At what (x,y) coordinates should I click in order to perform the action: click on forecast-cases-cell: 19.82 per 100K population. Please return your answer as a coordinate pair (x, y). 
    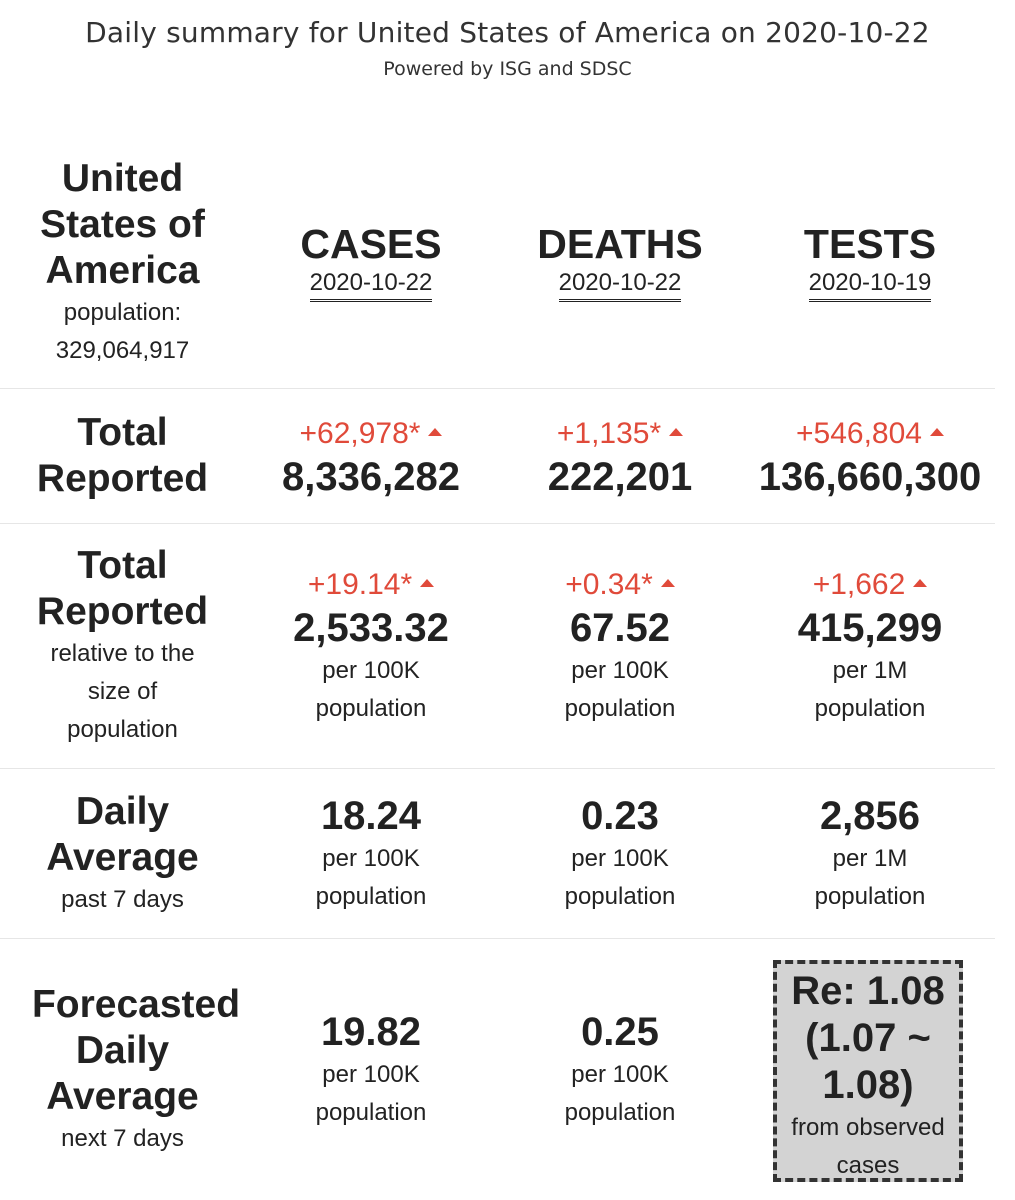
    Looking at the image, I should click on (371, 1070).